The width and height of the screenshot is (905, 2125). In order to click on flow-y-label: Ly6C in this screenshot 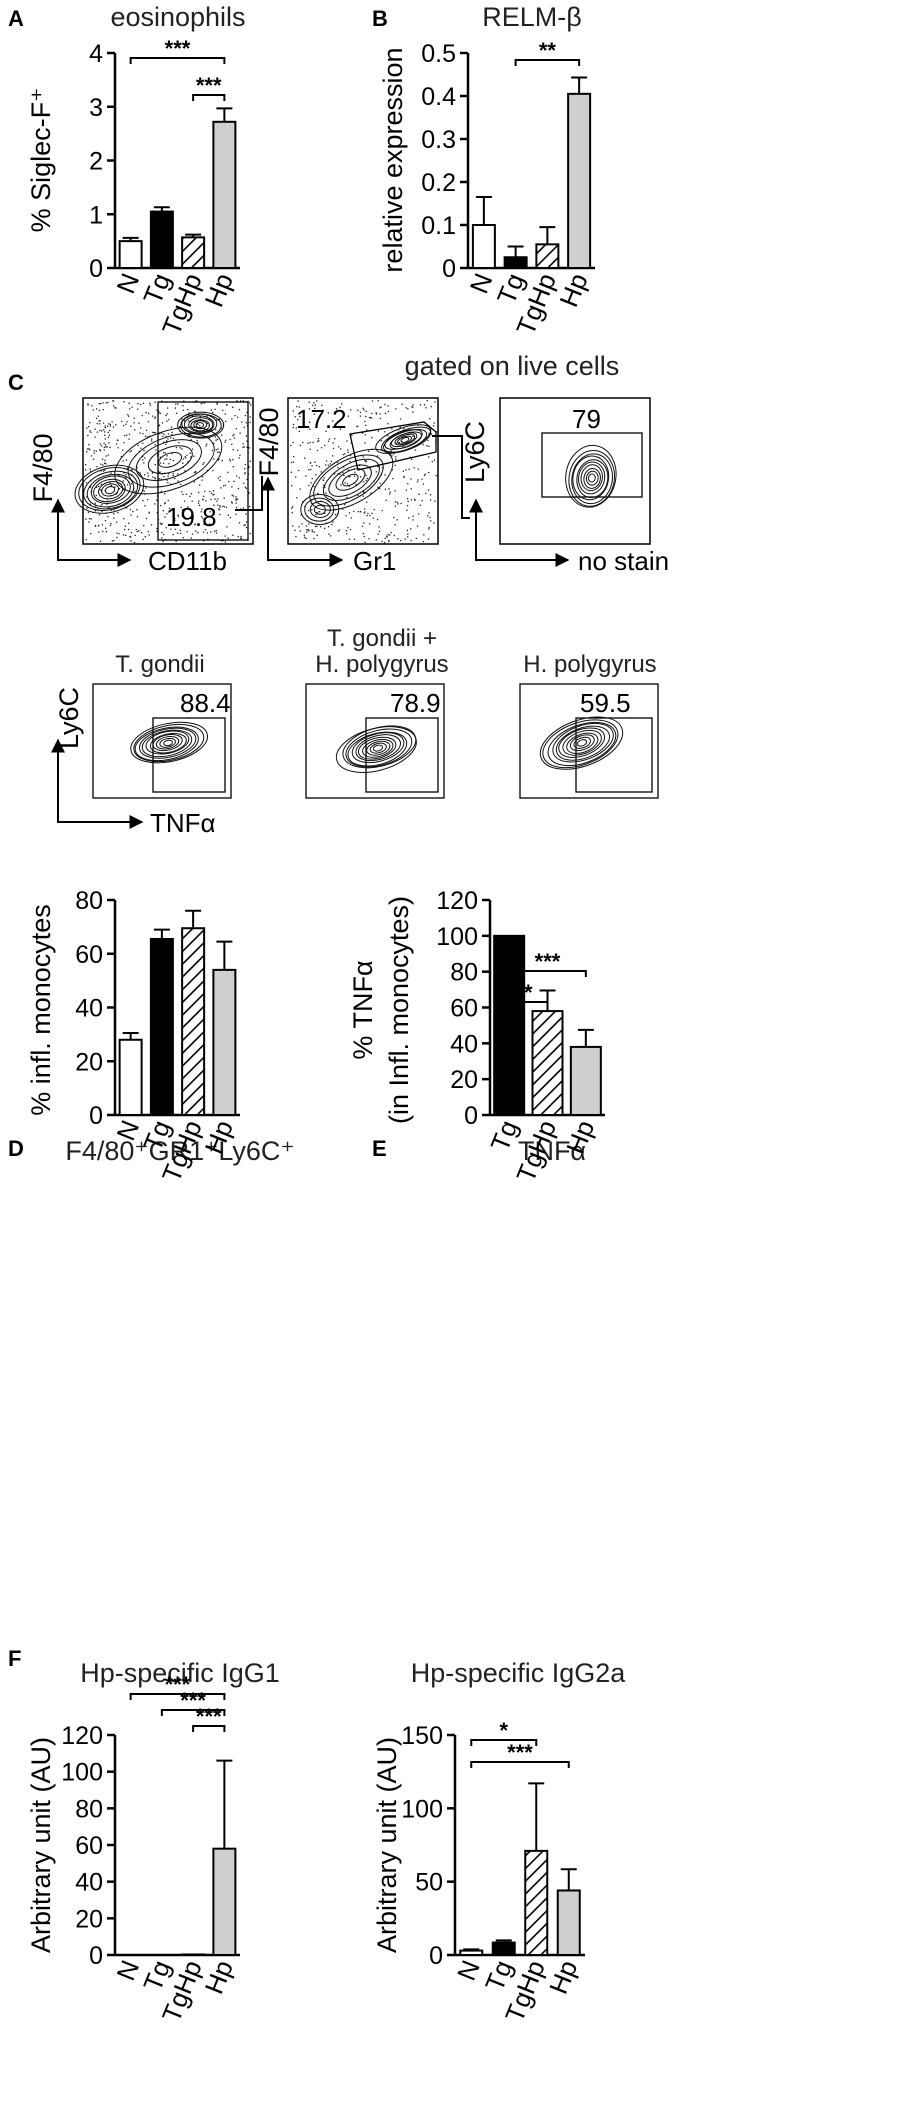, I will do `click(475, 452)`.